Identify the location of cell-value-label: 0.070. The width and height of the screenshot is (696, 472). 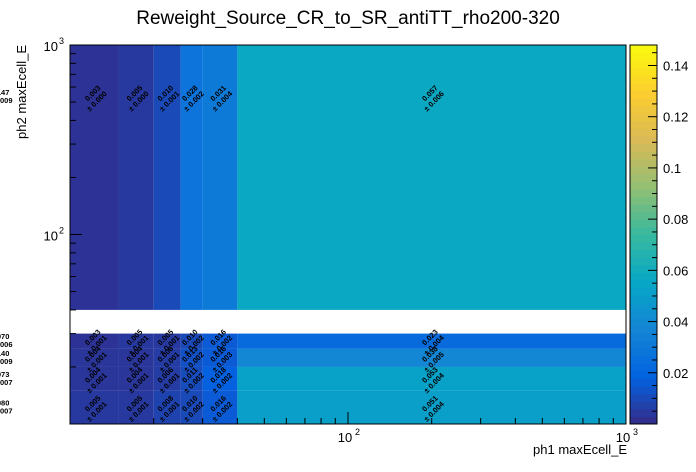
(4, 336).